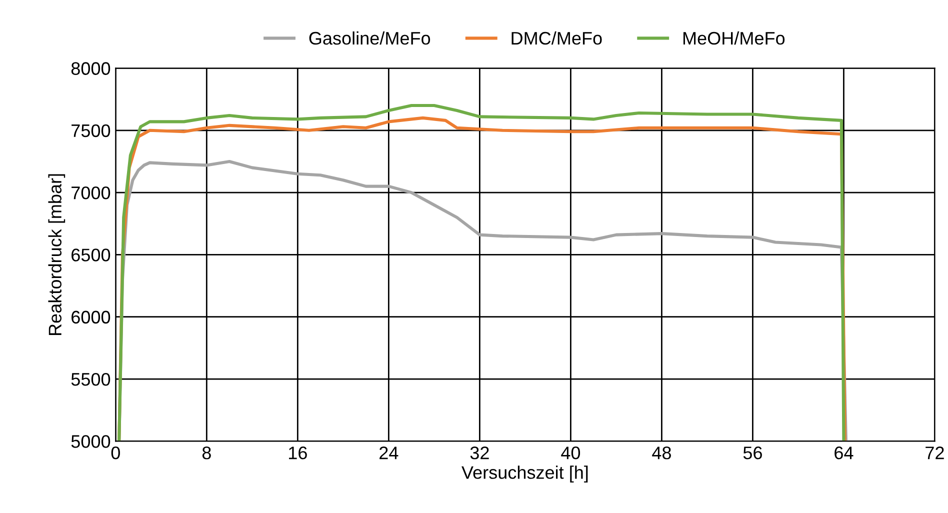 The height and width of the screenshot is (513, 948). Describe the element at coordinates (91, 193) in the screenshot. I see `y-tick-label: 7000` at that location.